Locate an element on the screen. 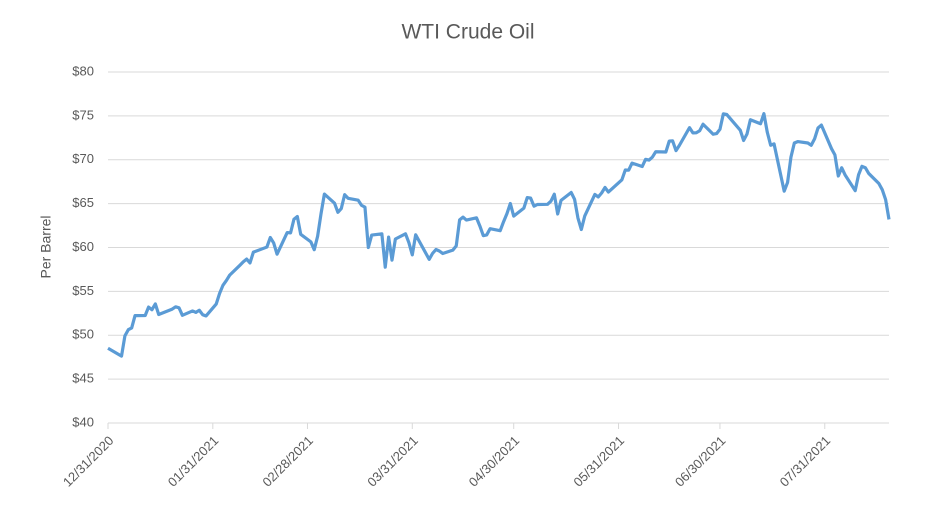  y-tick-label: $75 is located at coordinates (83, 114).